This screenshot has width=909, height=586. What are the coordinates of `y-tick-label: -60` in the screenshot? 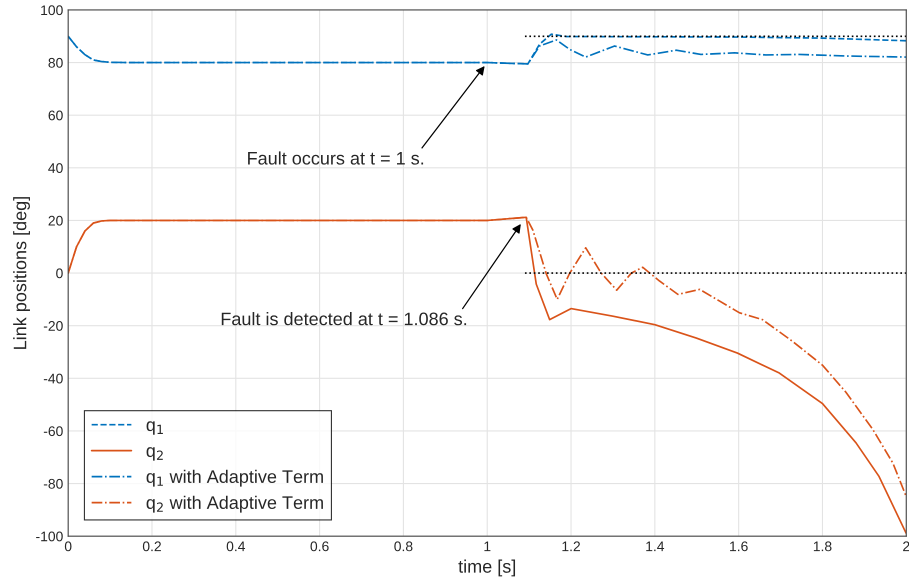 It's located at (53, 431).